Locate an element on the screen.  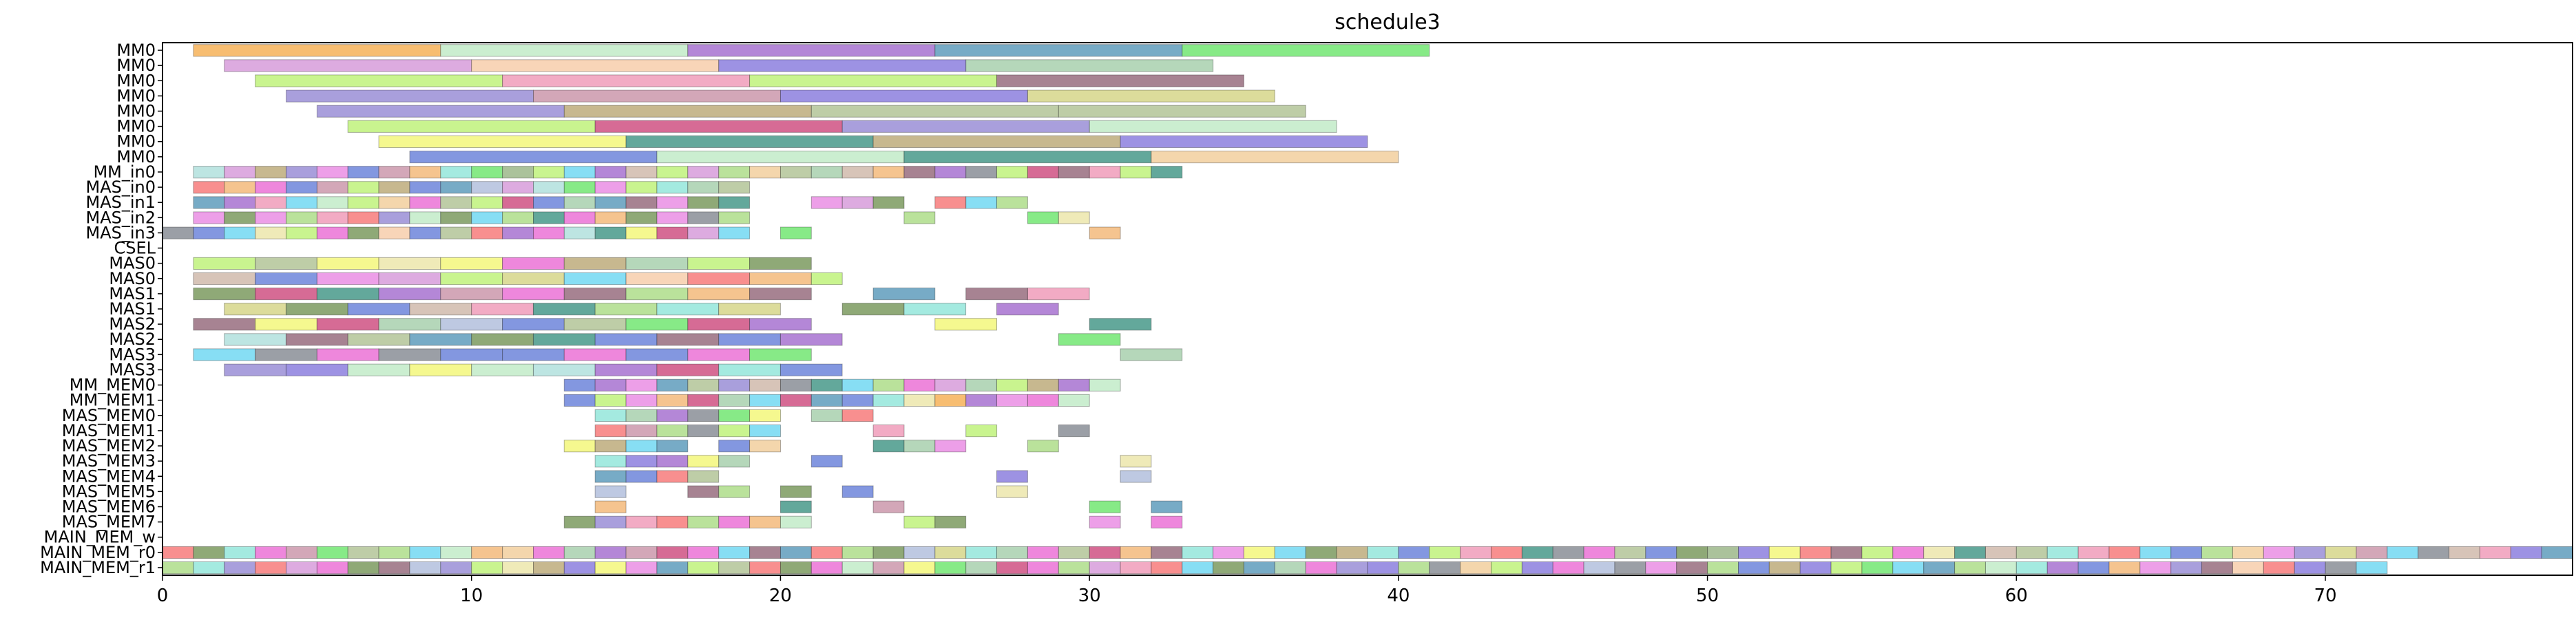
y-tick-label: MAS_MEM5 is located at coordinates (109, 491).